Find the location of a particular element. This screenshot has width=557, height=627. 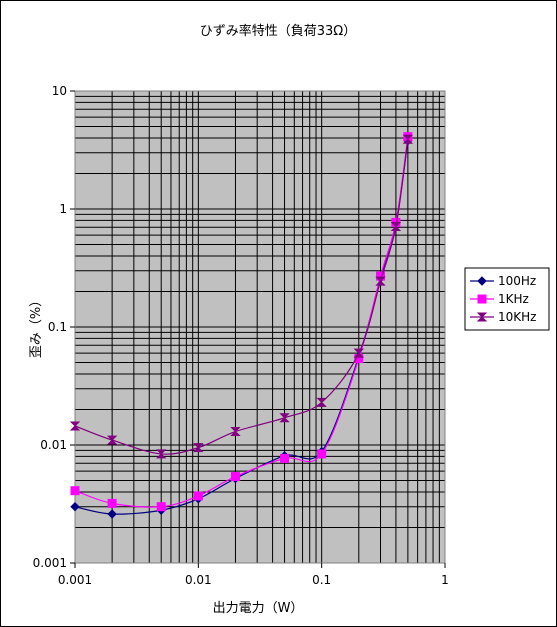

y-tick-label: 10 is located at coordinates (59, 91).